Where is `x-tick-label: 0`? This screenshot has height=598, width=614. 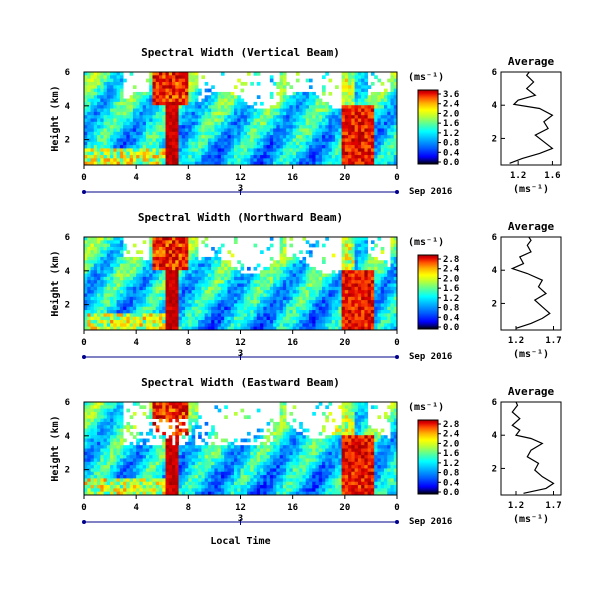 x-tick-label: 0 is located at coordinates (396, 178).